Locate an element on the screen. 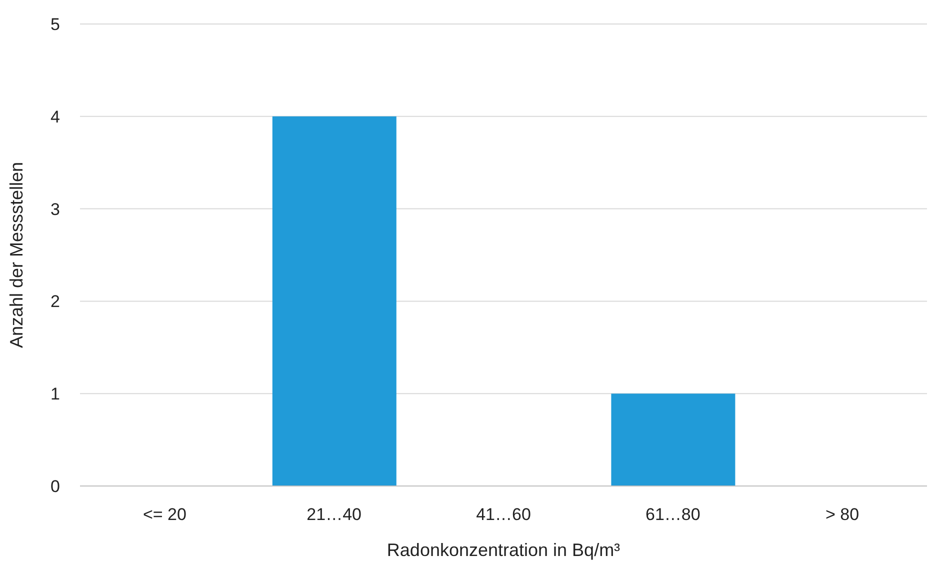 The image size is (941, 570). y-tick-label: 5 is located at coordinates (55, 24).